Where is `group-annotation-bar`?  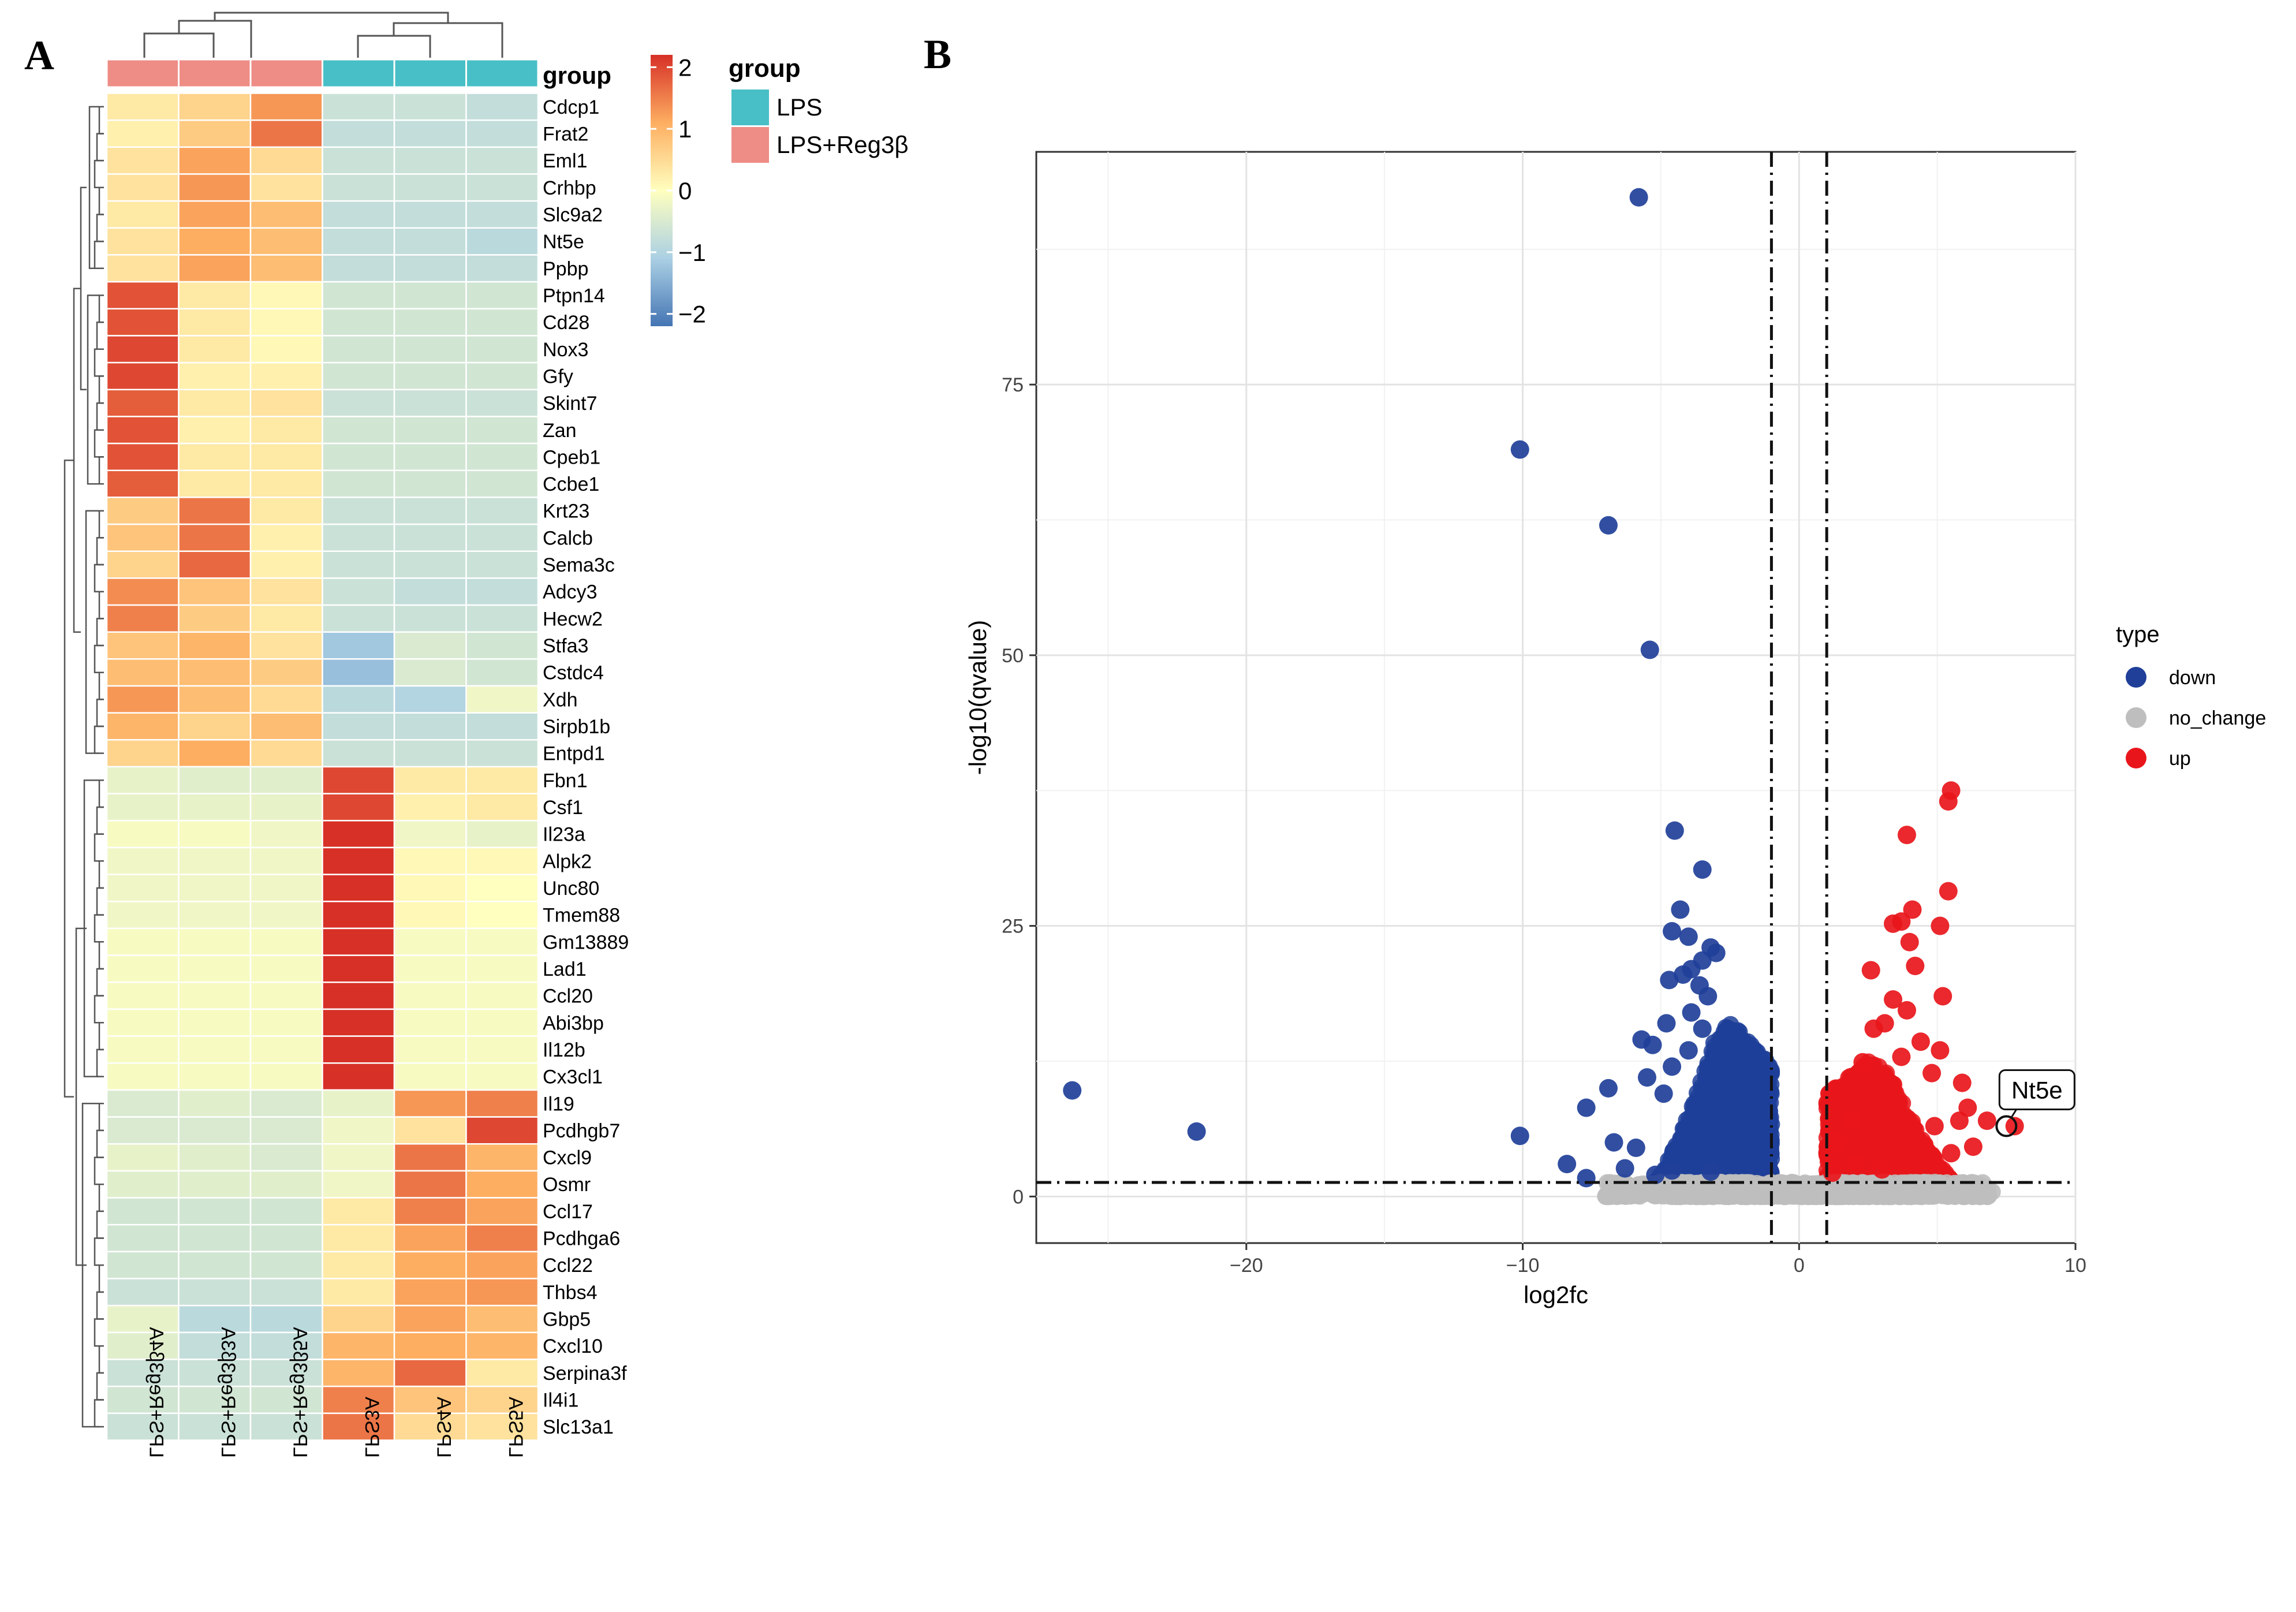
group-annotation-bar is located at coordinates (322, 73).